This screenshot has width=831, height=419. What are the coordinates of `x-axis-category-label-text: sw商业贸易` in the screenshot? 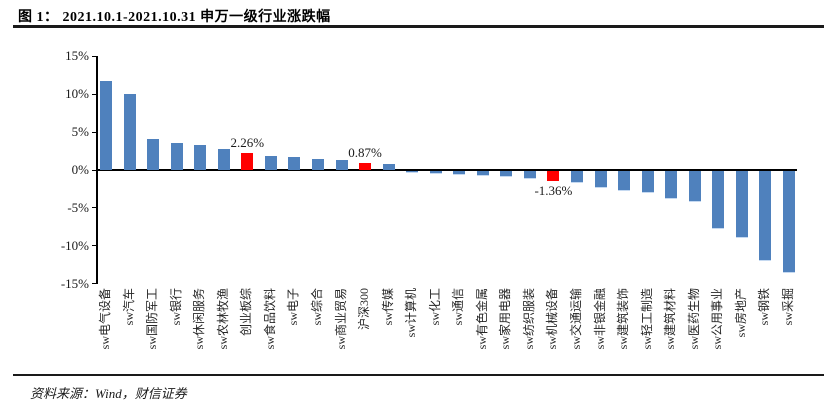 It's located at (340, 319).